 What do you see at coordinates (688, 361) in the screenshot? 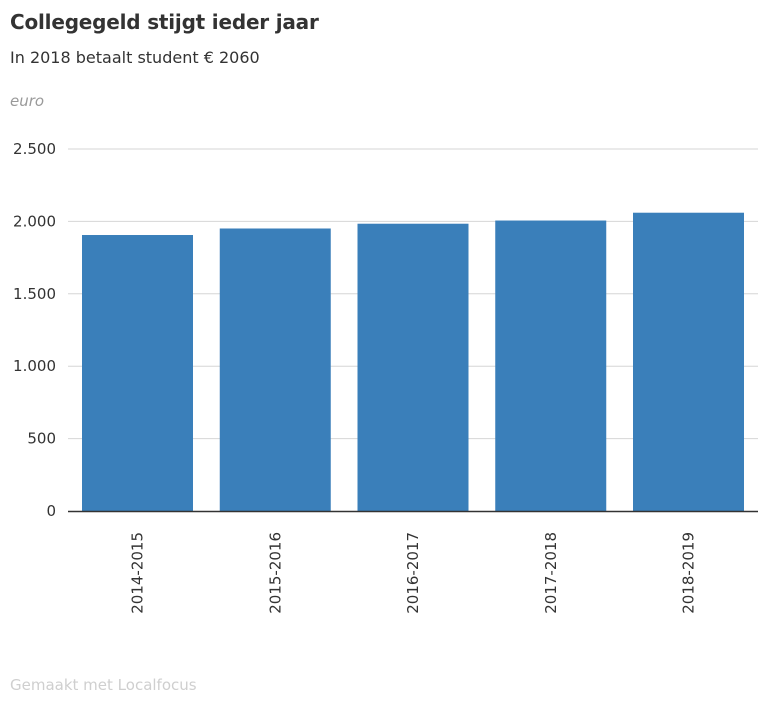
I see `bar-2018-2019` at bounding box center [688, 361].